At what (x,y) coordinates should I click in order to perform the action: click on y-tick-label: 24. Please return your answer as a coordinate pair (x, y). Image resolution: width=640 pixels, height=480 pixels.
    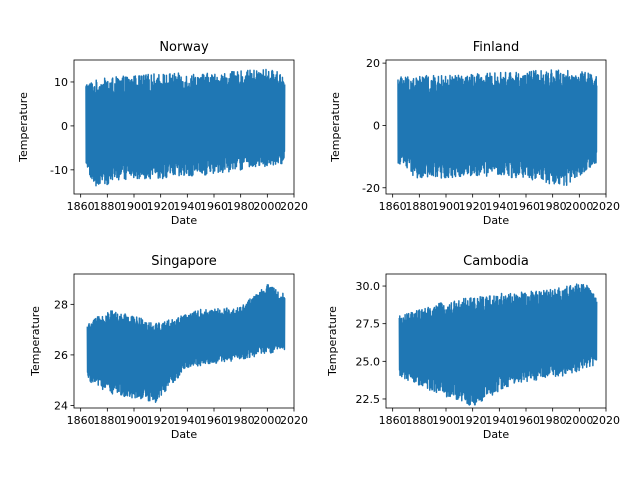
    Looking at the image, I should click on (61, 405).